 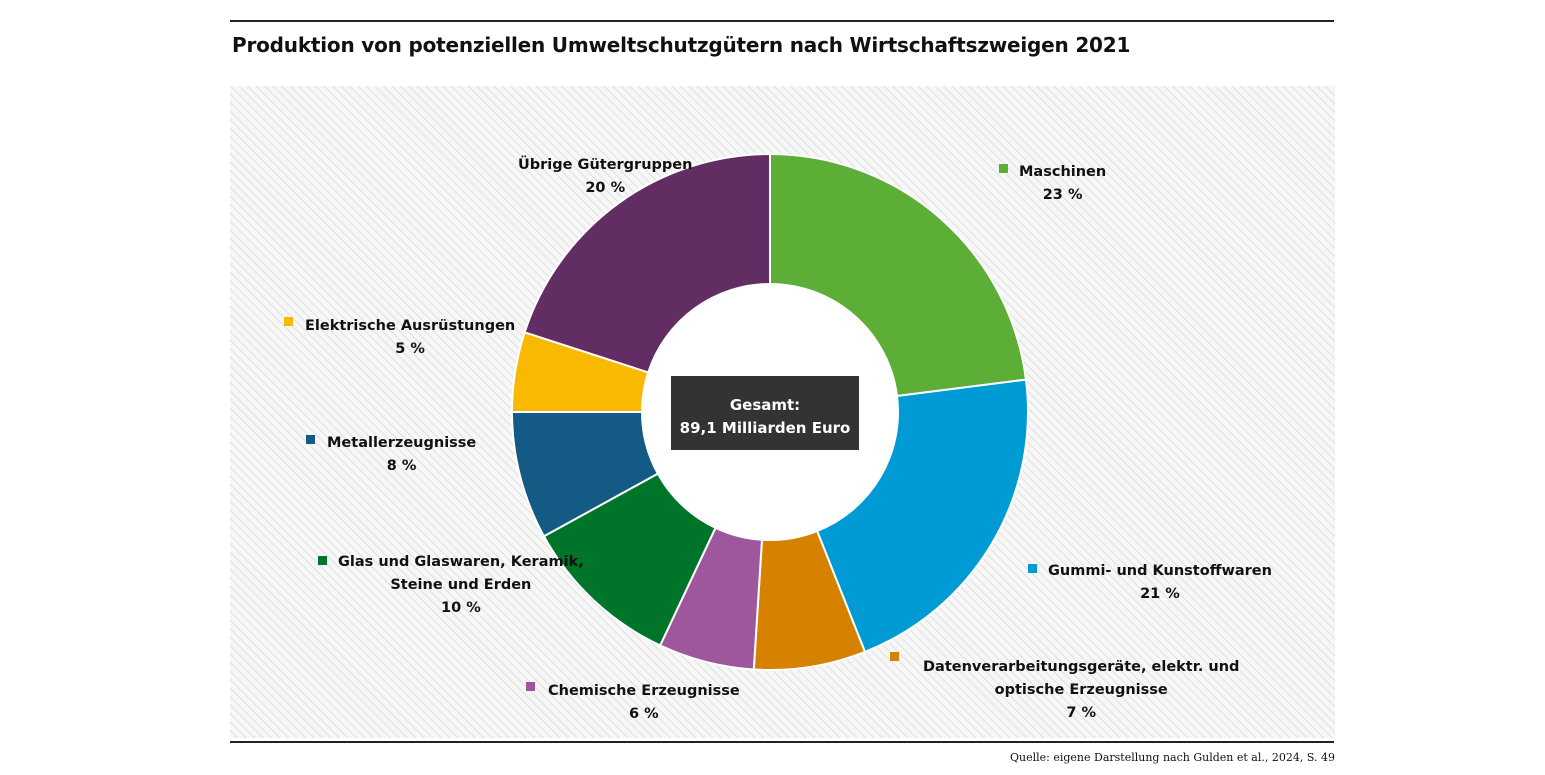 I want to click on center-box, so click(x=765, y=413).